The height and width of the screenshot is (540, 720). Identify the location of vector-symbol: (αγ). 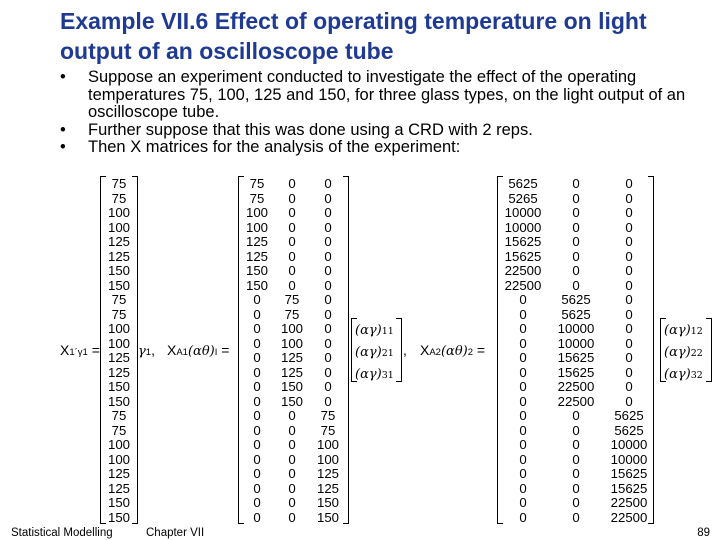
(677, 352).